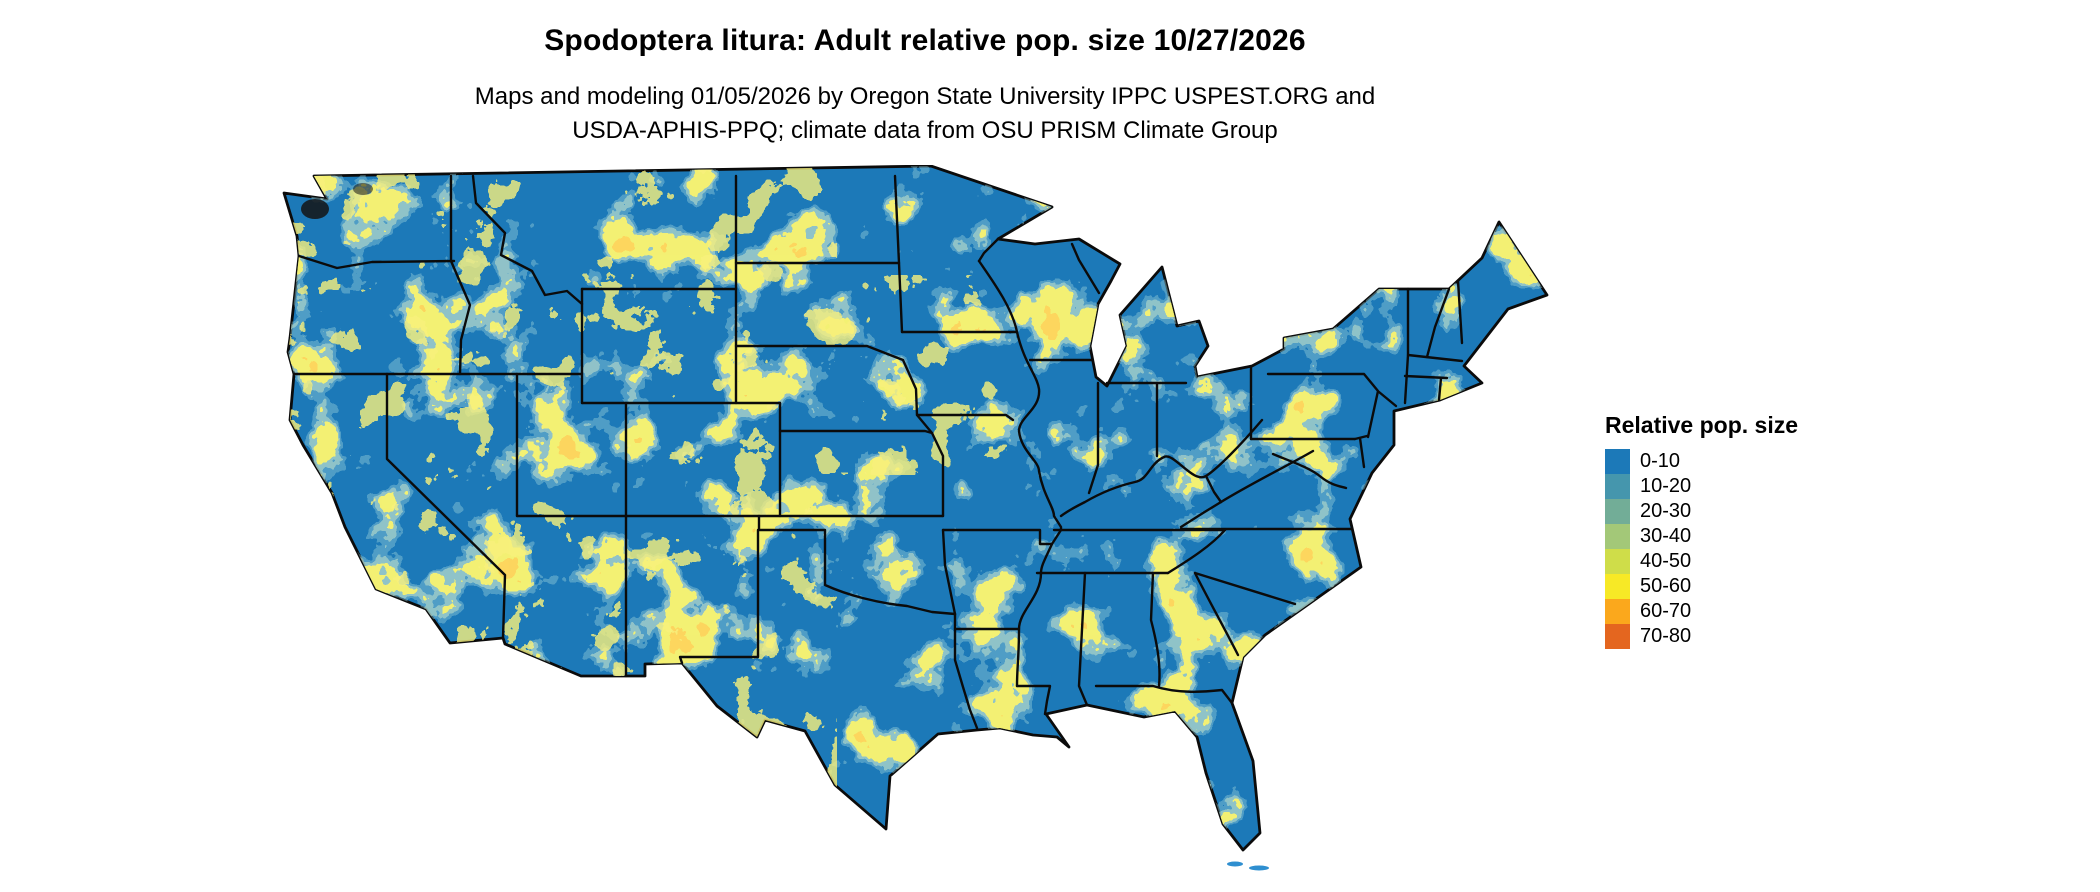  Describe the element at coordinates (1701, 536) in the screenshot. I see `legend-item: 30-40` at that location.